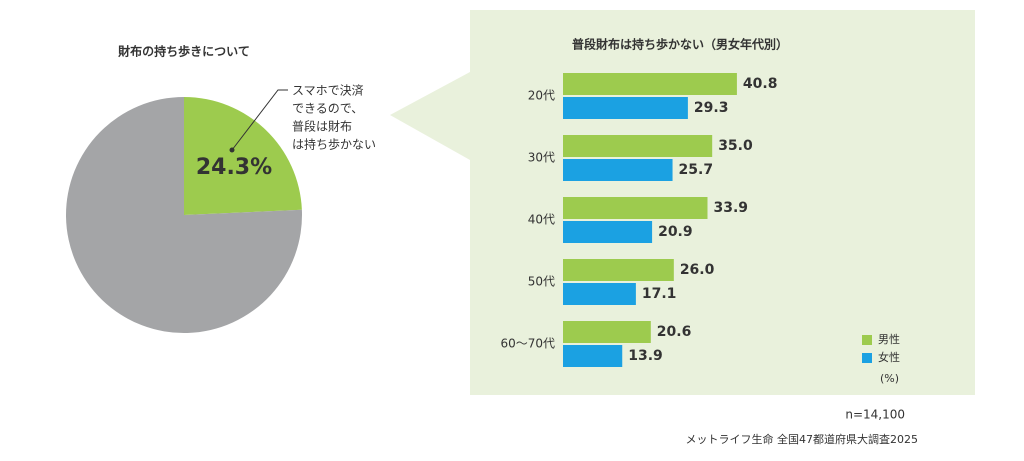  I want to click on sample-size: n=14,100, so click(875, 415).